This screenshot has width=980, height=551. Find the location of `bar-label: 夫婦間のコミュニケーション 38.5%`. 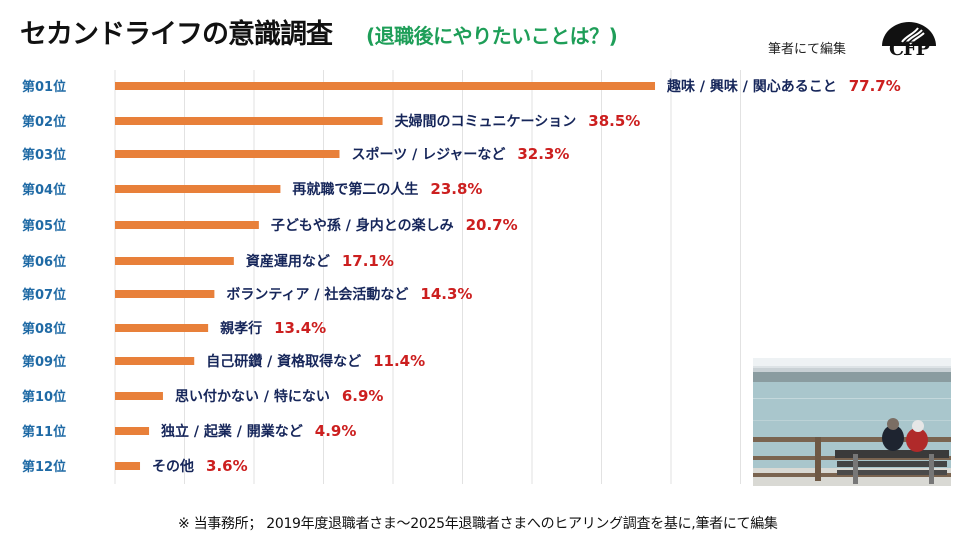

bar-label: 夫婦間のコミュニケーション 38.5% is located at coordinates (518, 121).